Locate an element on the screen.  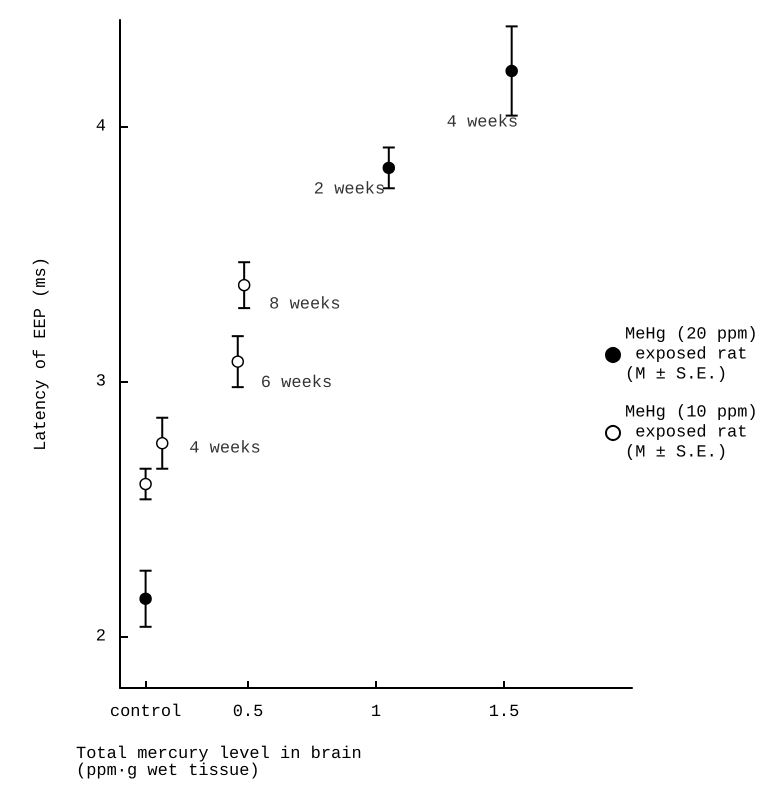
x-tick-label: 0.5 is located at coordinates (248, 712).